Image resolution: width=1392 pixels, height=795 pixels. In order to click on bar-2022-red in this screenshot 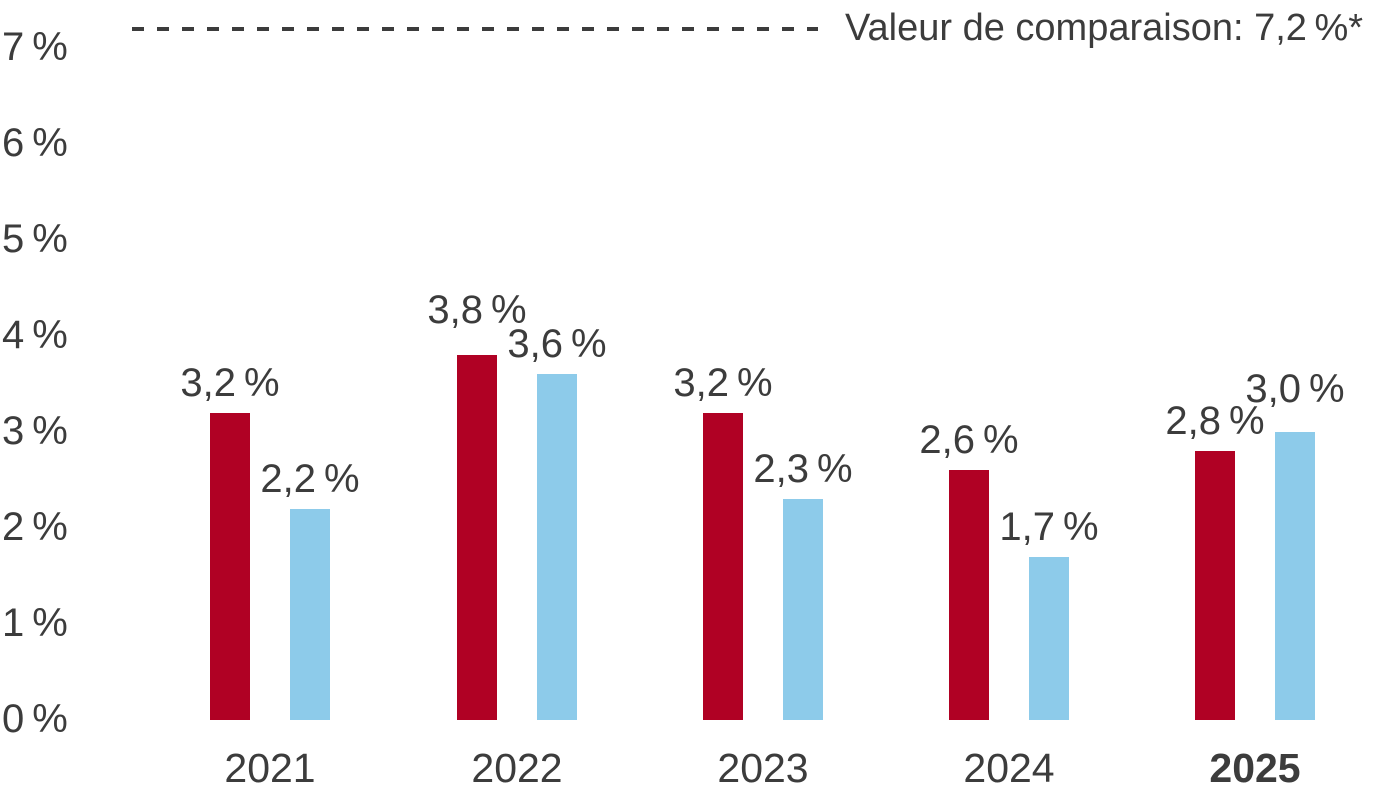, I will do `click(477, 537)`.